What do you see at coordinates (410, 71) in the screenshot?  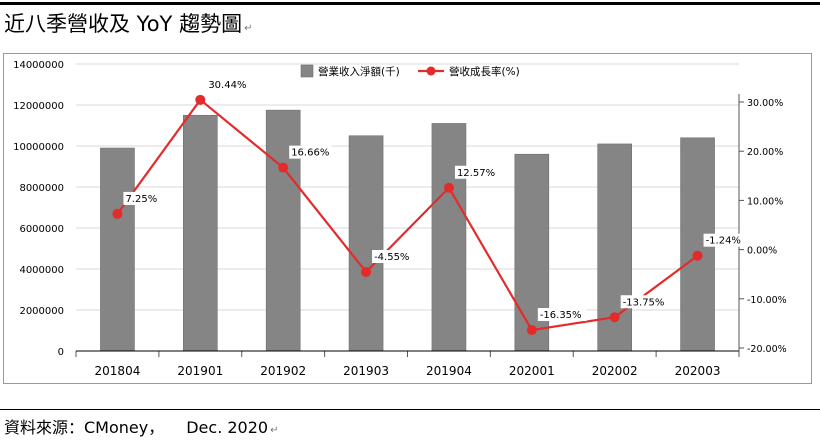 I see `legend-layer: 營業收入淨額(千) 營收成長率(%)` at bounding box center [410, 71].